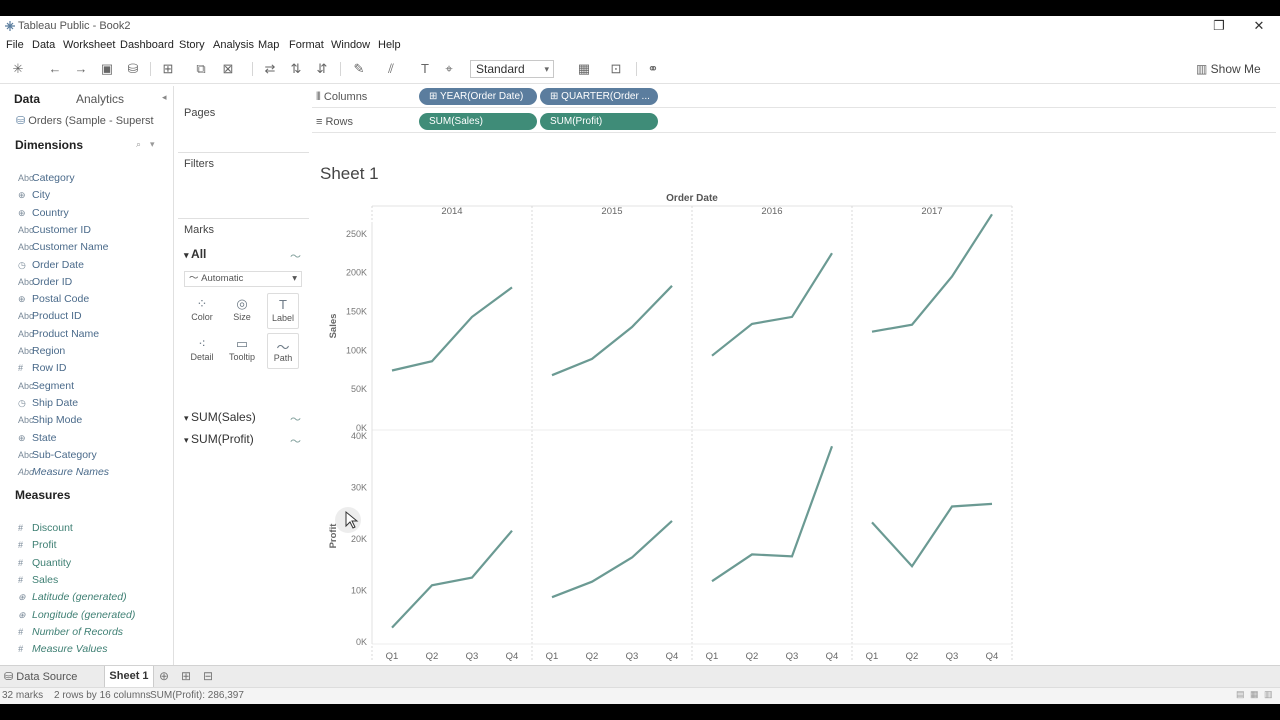 The width and height of the screenshot is (1280, 720). What do you see at coordinates (599, 121) in the screenshot?
I see `sum-profit-pill: SUM(Profit)` at bounding box center [599, 121].